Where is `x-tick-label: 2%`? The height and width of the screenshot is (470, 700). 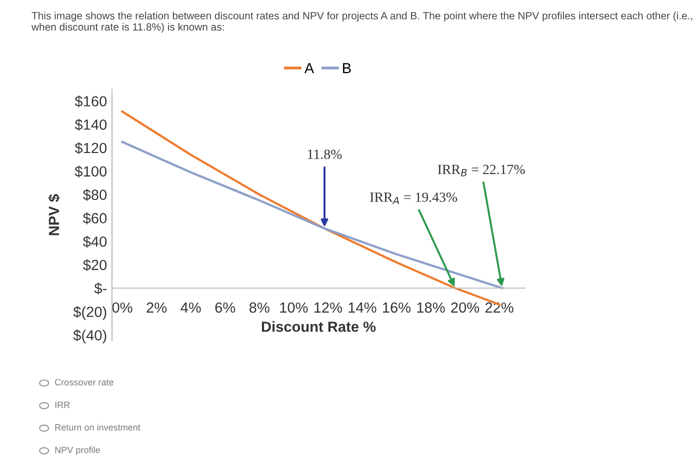
x-tick-label: 2% is located at coordinates (156, 307).